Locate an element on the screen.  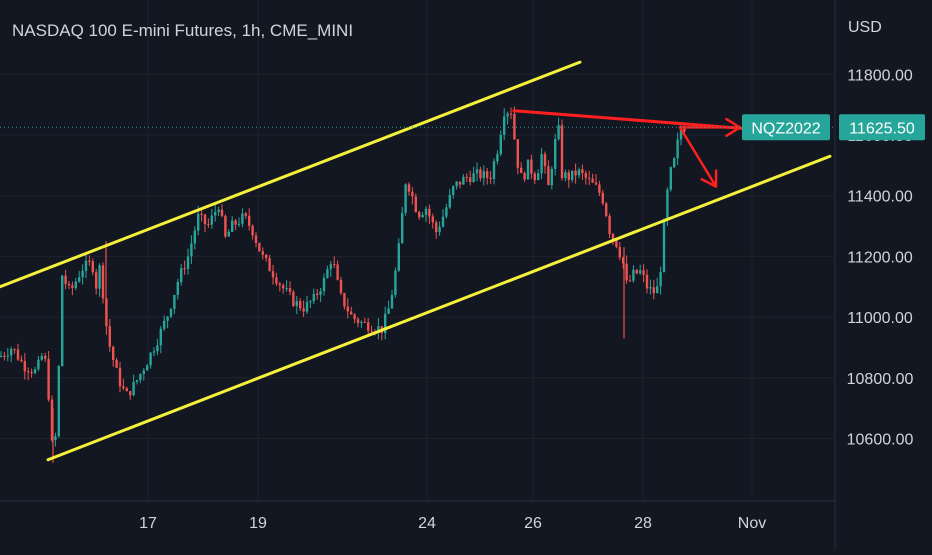
x-tick-label: 26 is located at coordinates (533, 523).